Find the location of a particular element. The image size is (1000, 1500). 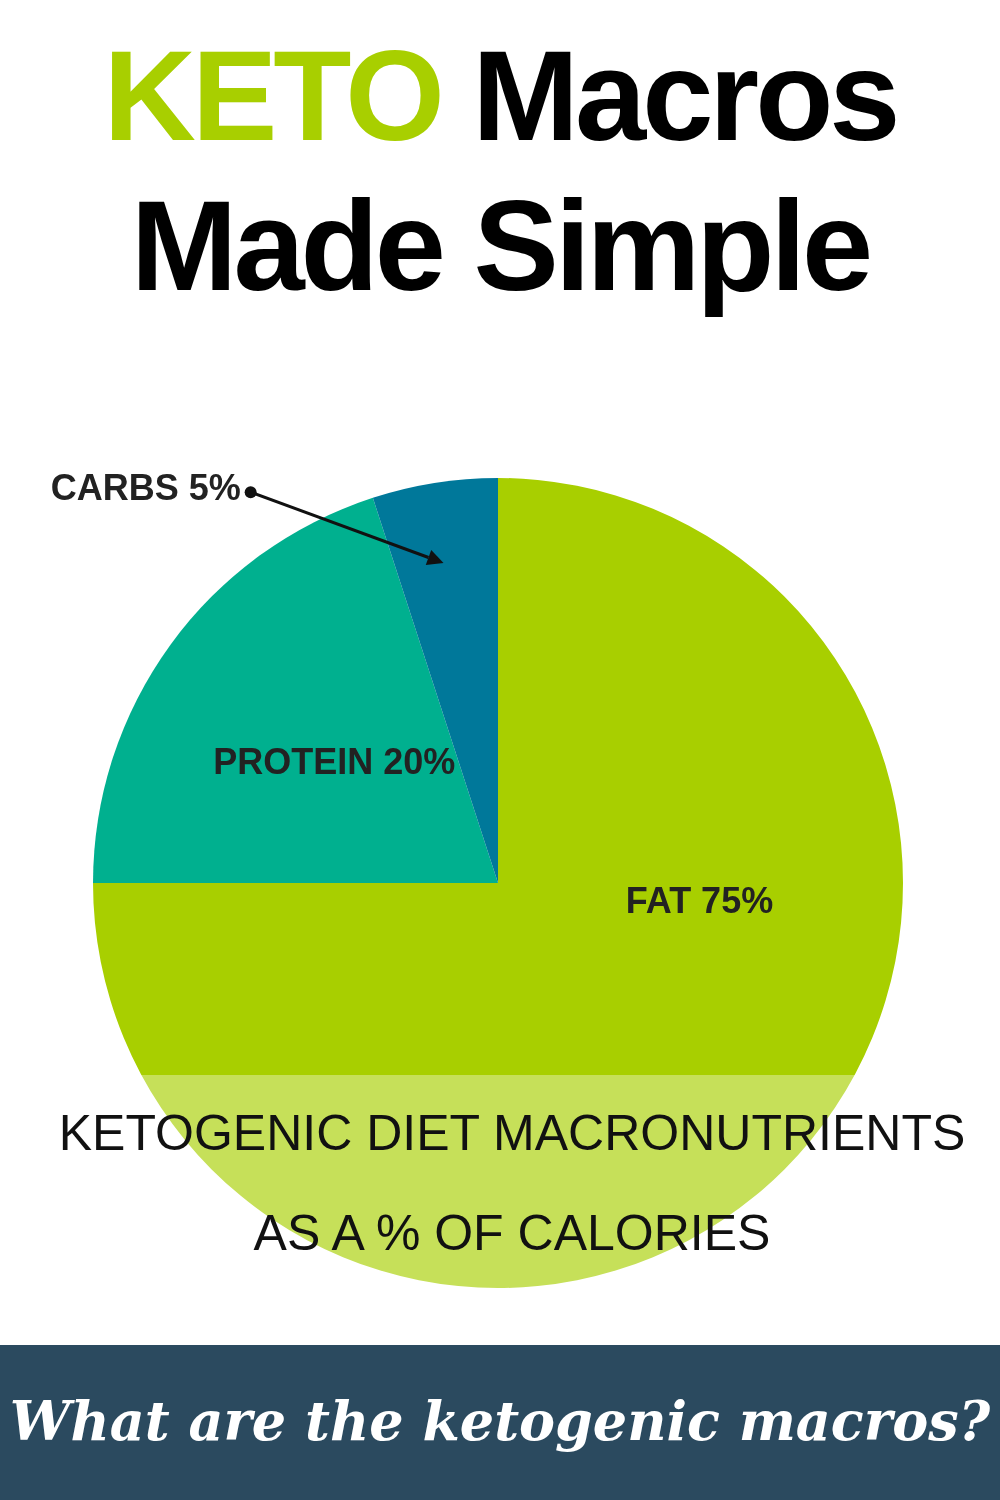

text: What are the ketogenic macros? is located at coordinates (500, 1421).